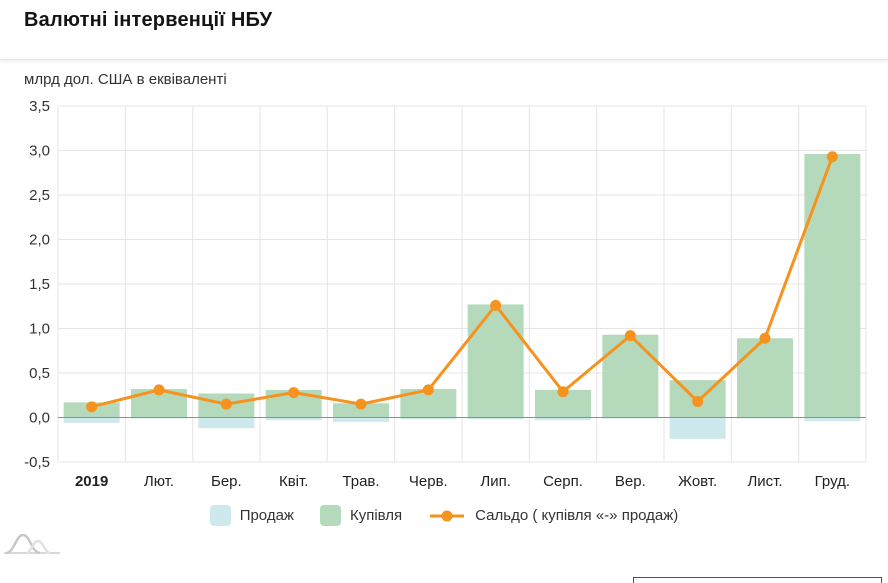  What do you see at coordinates (92, 407) in the screenshot?
I see `saldo-point-2019` at bounding box center [92, 407].